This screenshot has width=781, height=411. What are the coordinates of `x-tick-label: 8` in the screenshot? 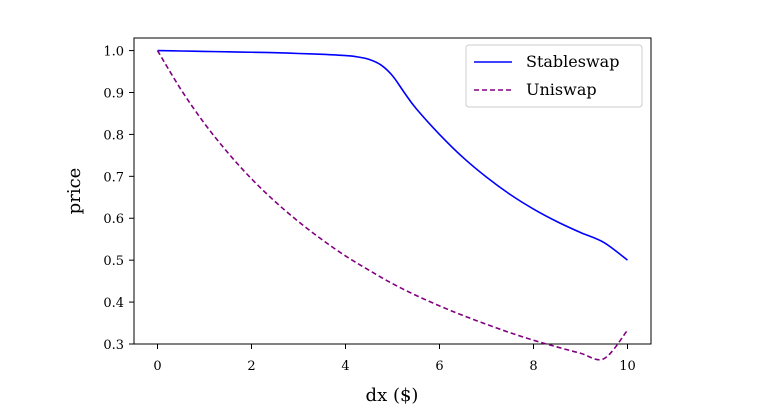 It's located at (533, 366).